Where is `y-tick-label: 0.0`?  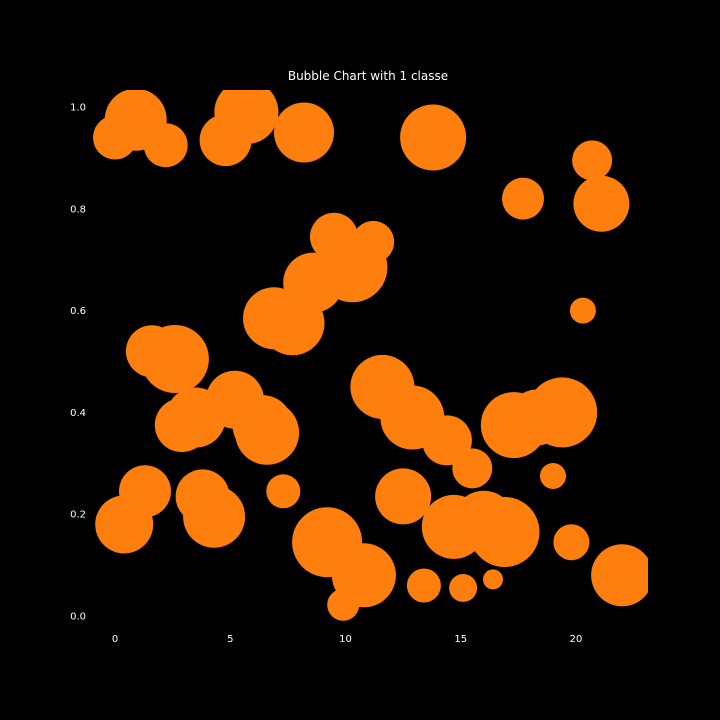 y-tick-label: 0.0 is located at coordinates (78, 617).